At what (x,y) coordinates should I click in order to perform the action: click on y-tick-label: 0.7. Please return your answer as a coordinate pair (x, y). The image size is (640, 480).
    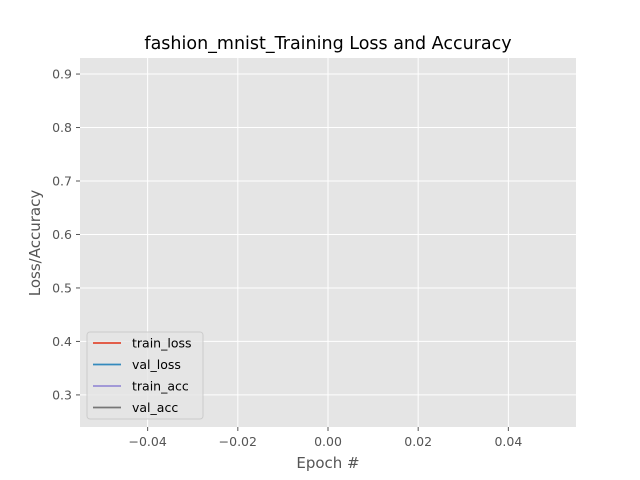
    Looking at the image, I should click on (62, 181).